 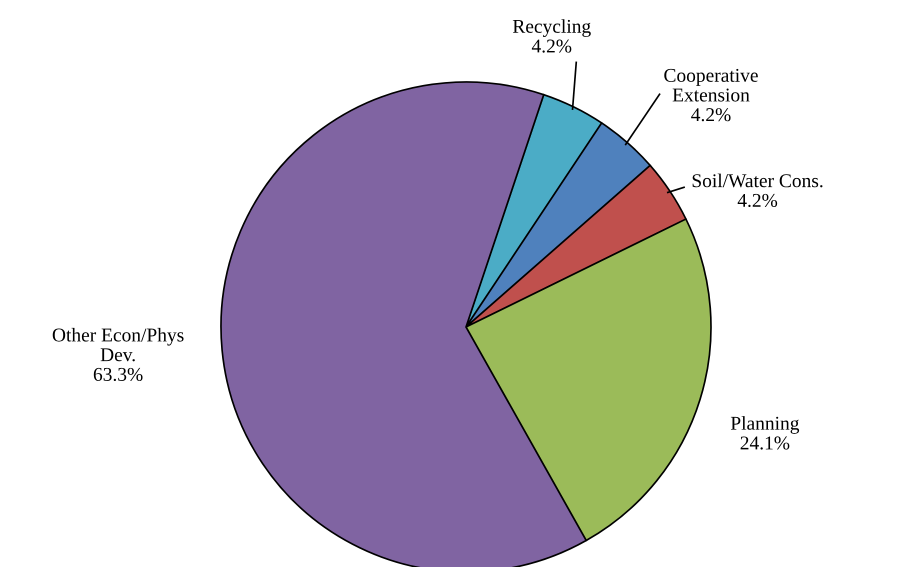 I want to click on slice-label: Other Econ/Phys Dev., so click(x=118, y=345).